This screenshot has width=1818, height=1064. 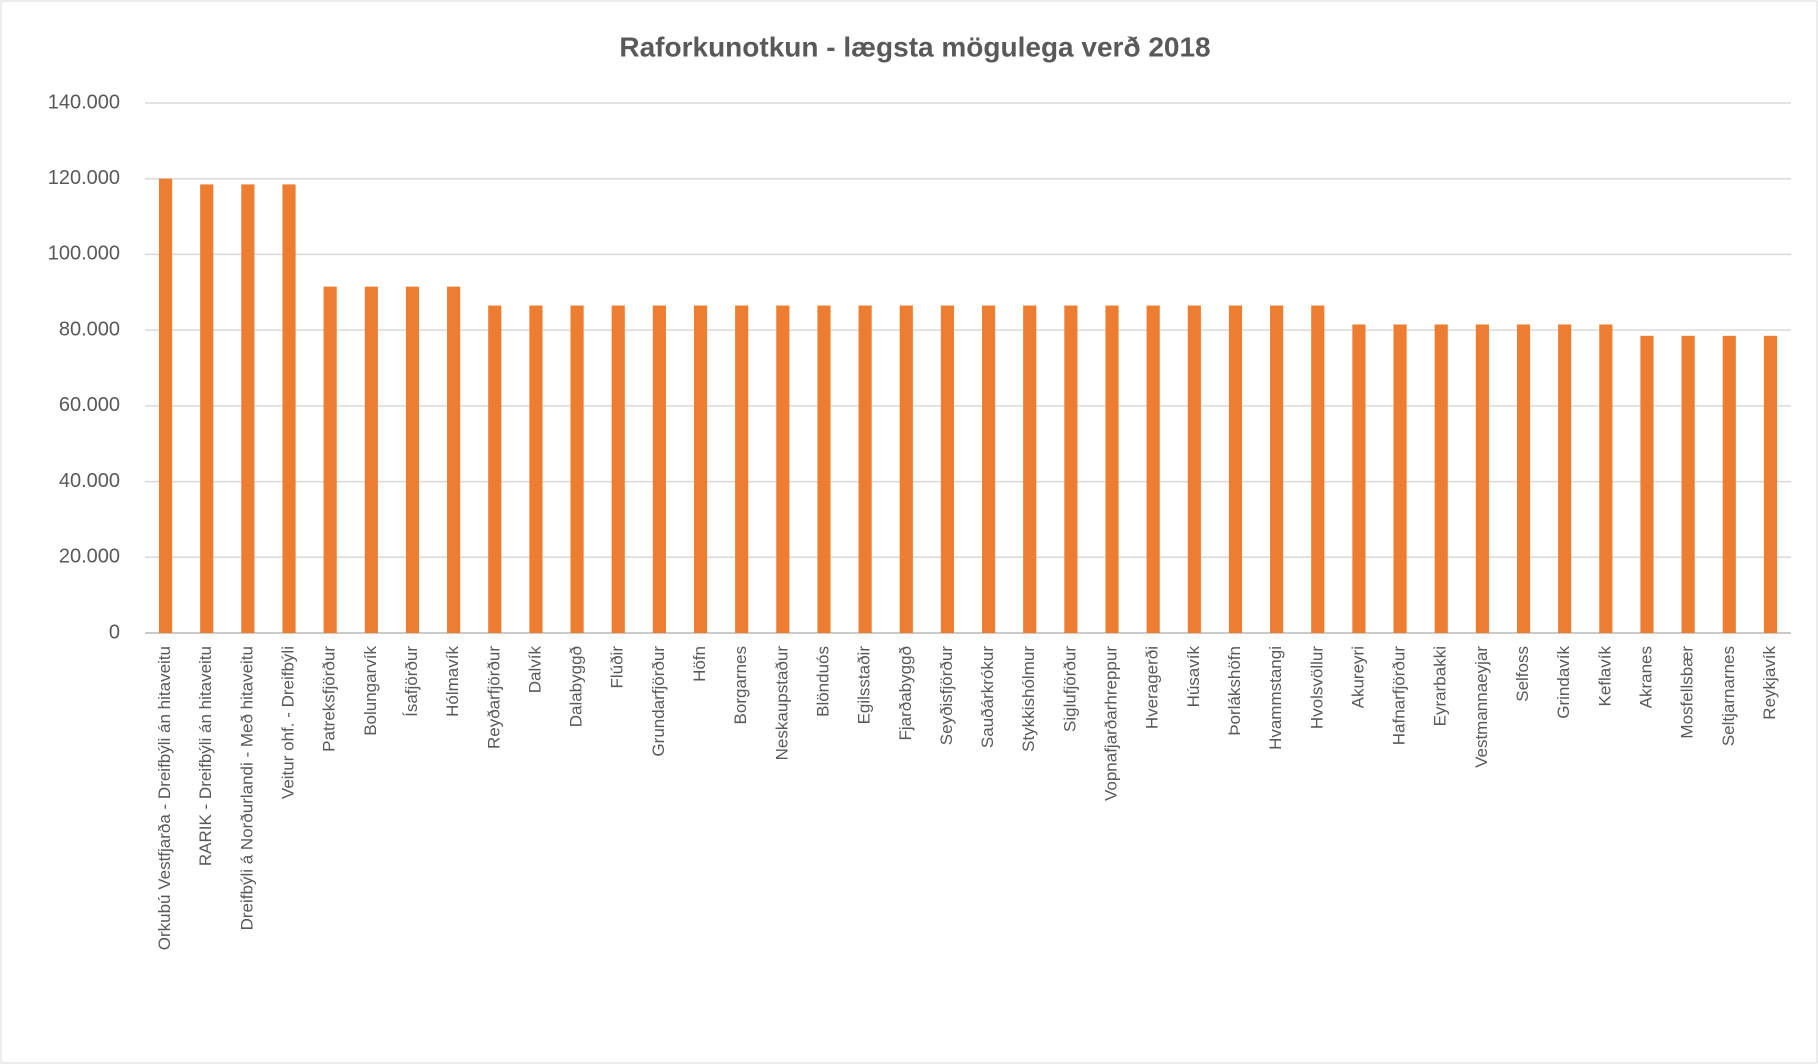 I want to click on x-tick-label: Borgarnes, so click(x=740, y=685).